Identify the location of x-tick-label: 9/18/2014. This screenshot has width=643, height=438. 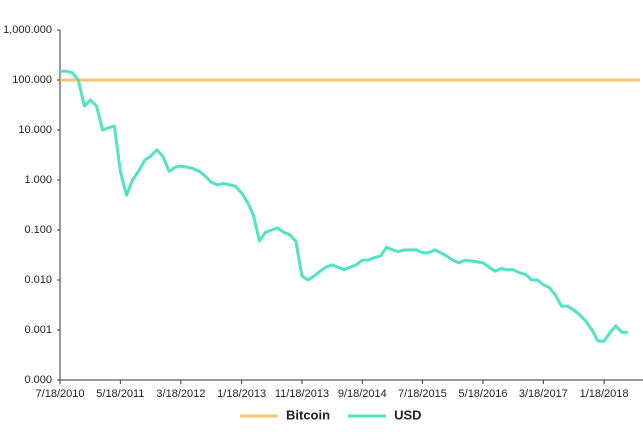
(362, 394).